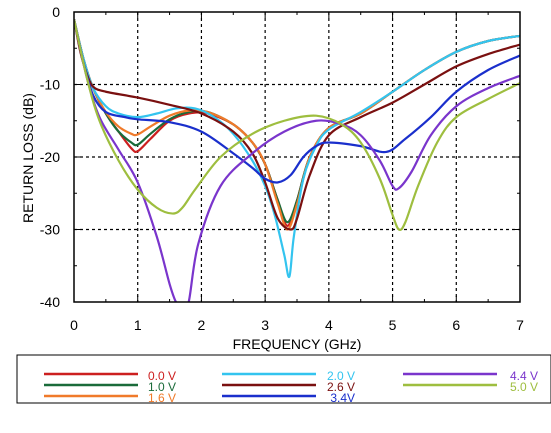  I want to click on x-axis-label: FREQUENCY (GHz), so click(297, 344).